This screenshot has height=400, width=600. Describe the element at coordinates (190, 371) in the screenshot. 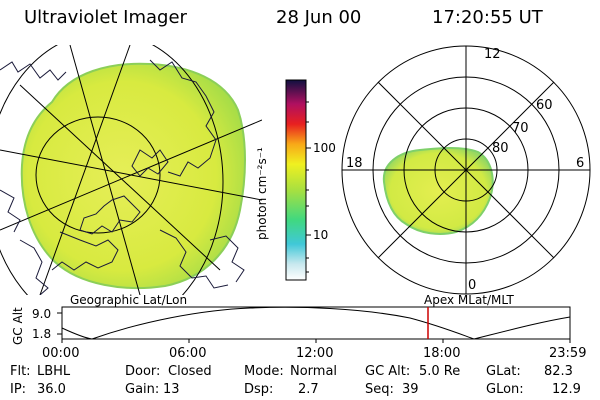

I see `door-value: Closed` at that location.